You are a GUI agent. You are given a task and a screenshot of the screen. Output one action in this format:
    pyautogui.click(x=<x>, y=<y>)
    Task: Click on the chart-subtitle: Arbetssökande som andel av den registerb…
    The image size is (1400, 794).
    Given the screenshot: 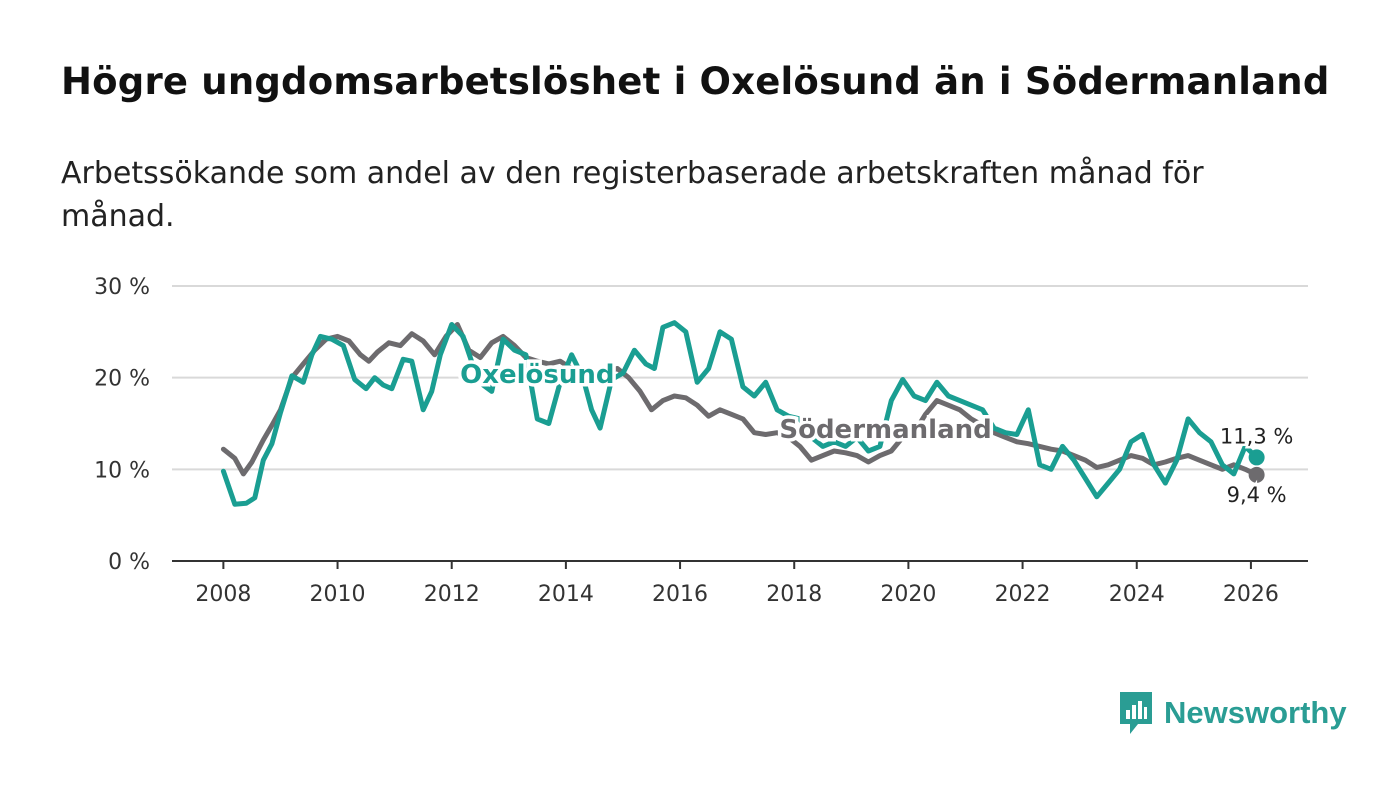 What is the action you would take?
    pyautogui.click(x=632, y=195)
    